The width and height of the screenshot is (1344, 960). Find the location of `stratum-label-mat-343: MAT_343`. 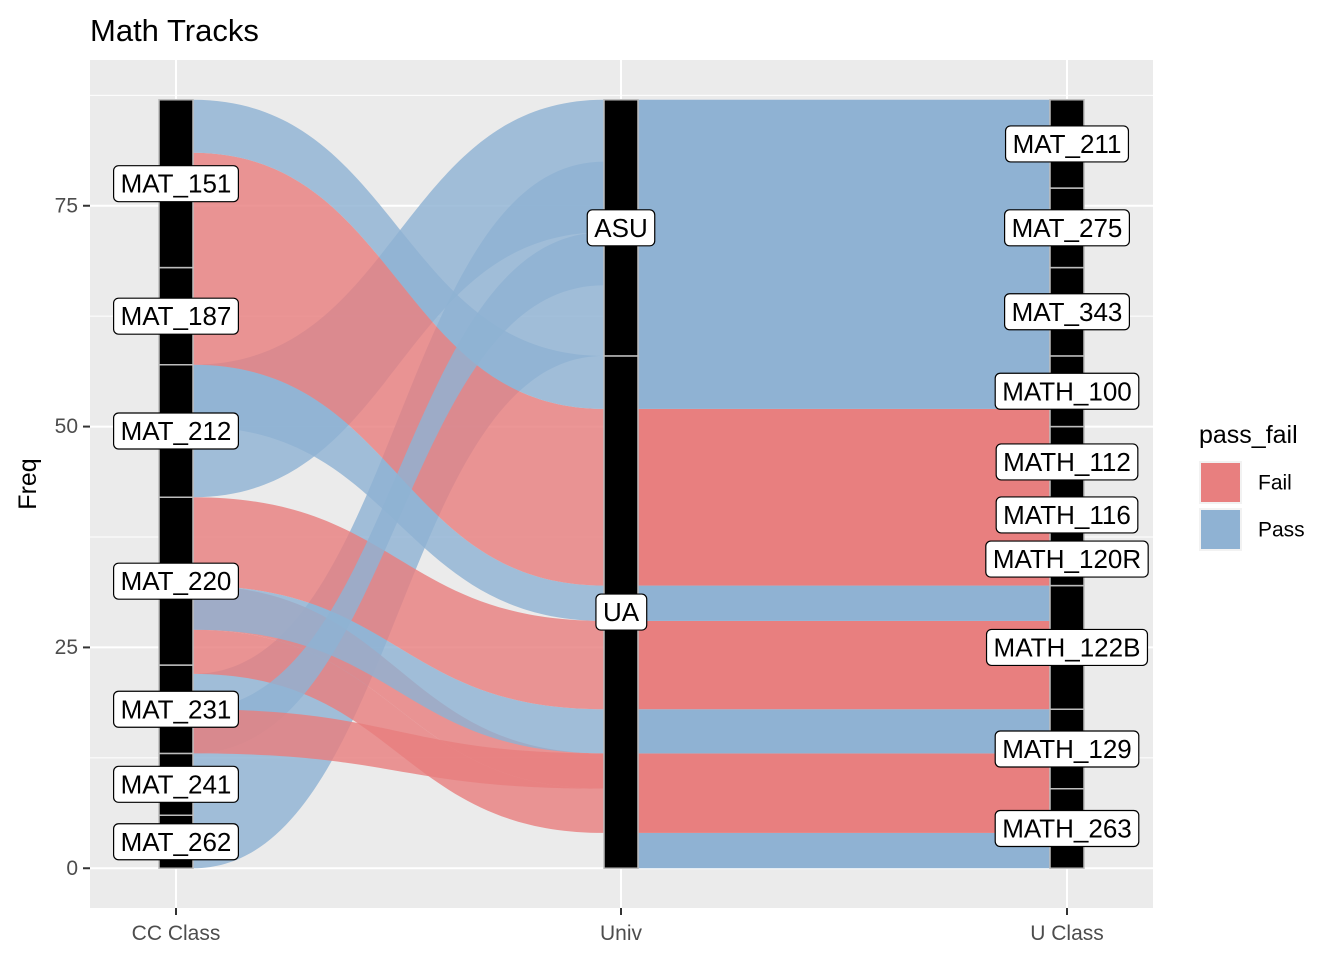

stratum-label-mat-343: MAT_343 is located at coordinates (1067, 312).